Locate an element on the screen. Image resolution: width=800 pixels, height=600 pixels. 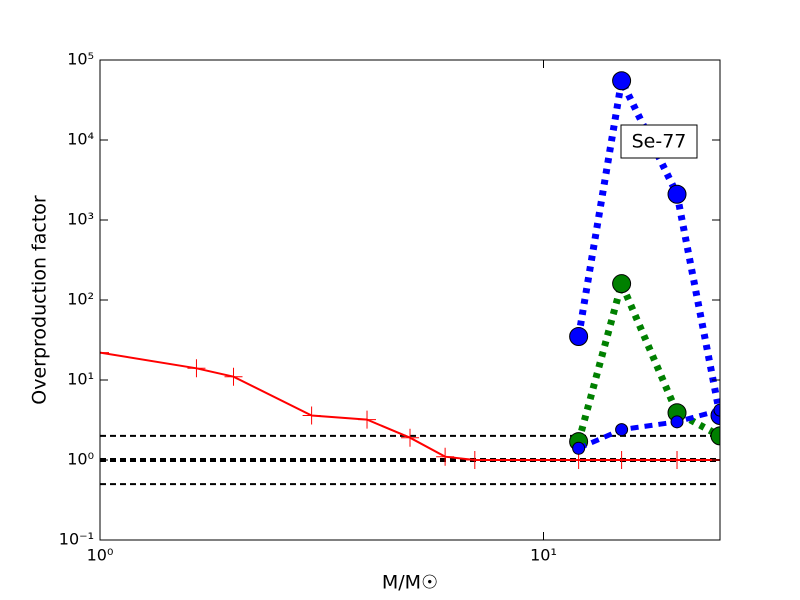
y-tick-label: 10⁰ is located at coordinates (80, 459).